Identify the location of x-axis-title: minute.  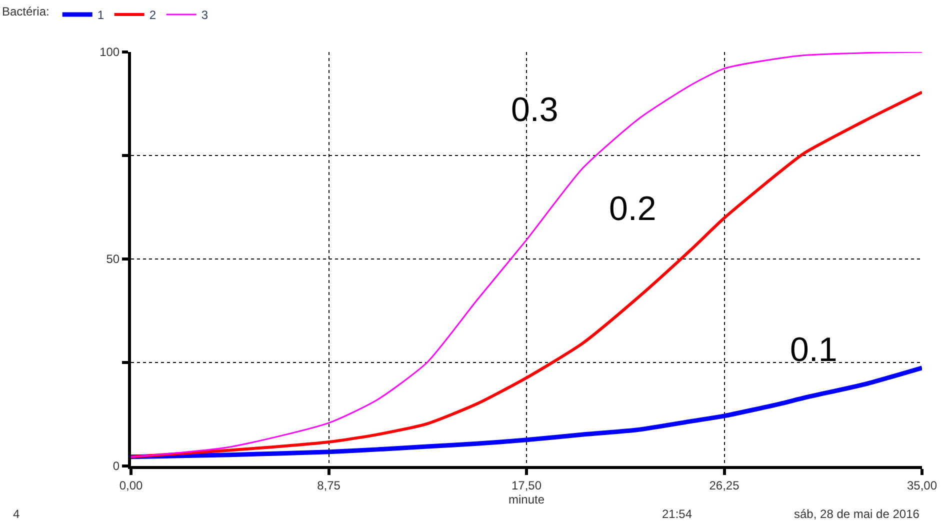
(526, 499).